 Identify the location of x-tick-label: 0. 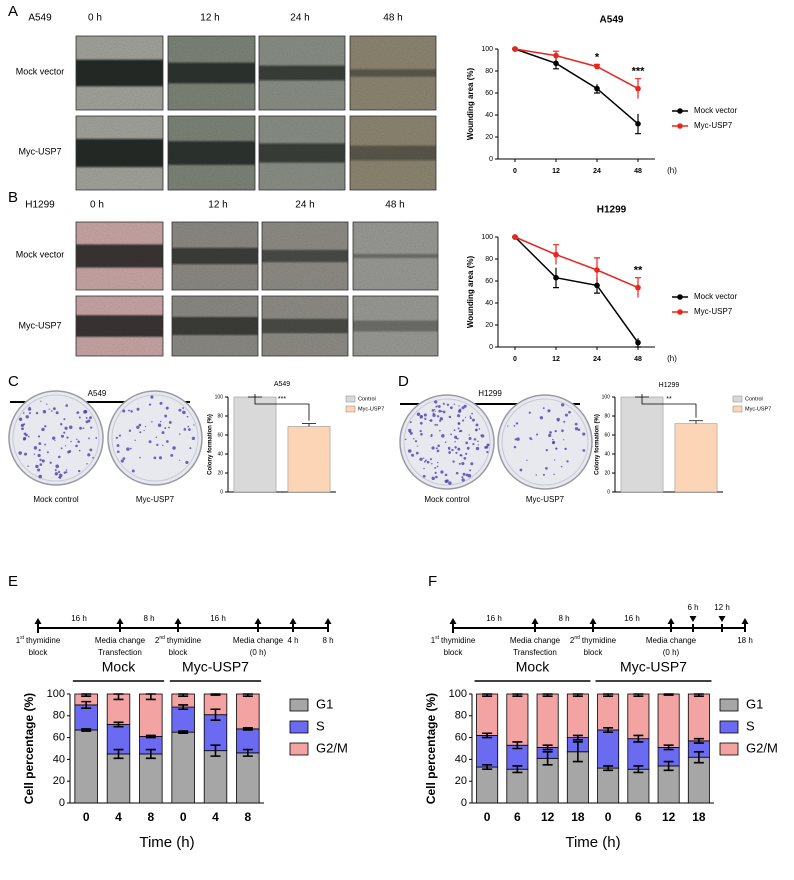
(515, 359).